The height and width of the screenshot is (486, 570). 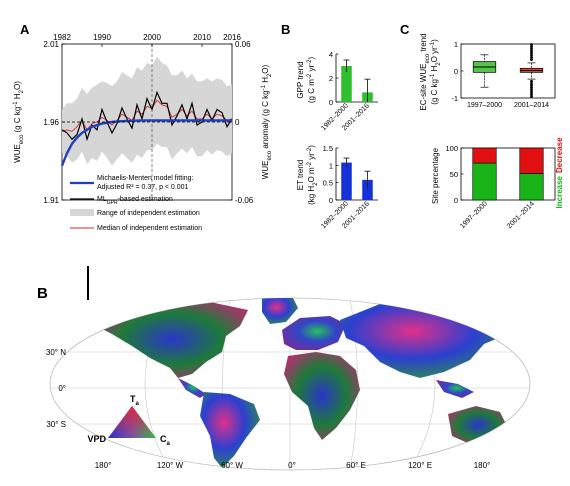 I want to click on box-ticks: 1997–2000 2001–2014 1 0 -1, so click(x=500, y=74).